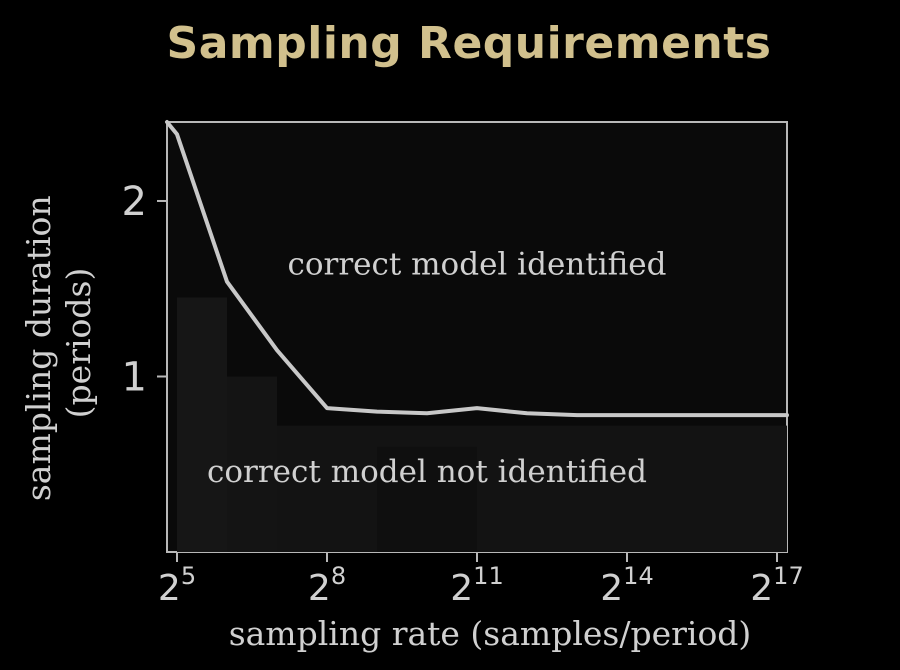 The width and height of the screenshot is (900, 670). I want to click on x-tick-exponent-4: 17, so click(788, 576).